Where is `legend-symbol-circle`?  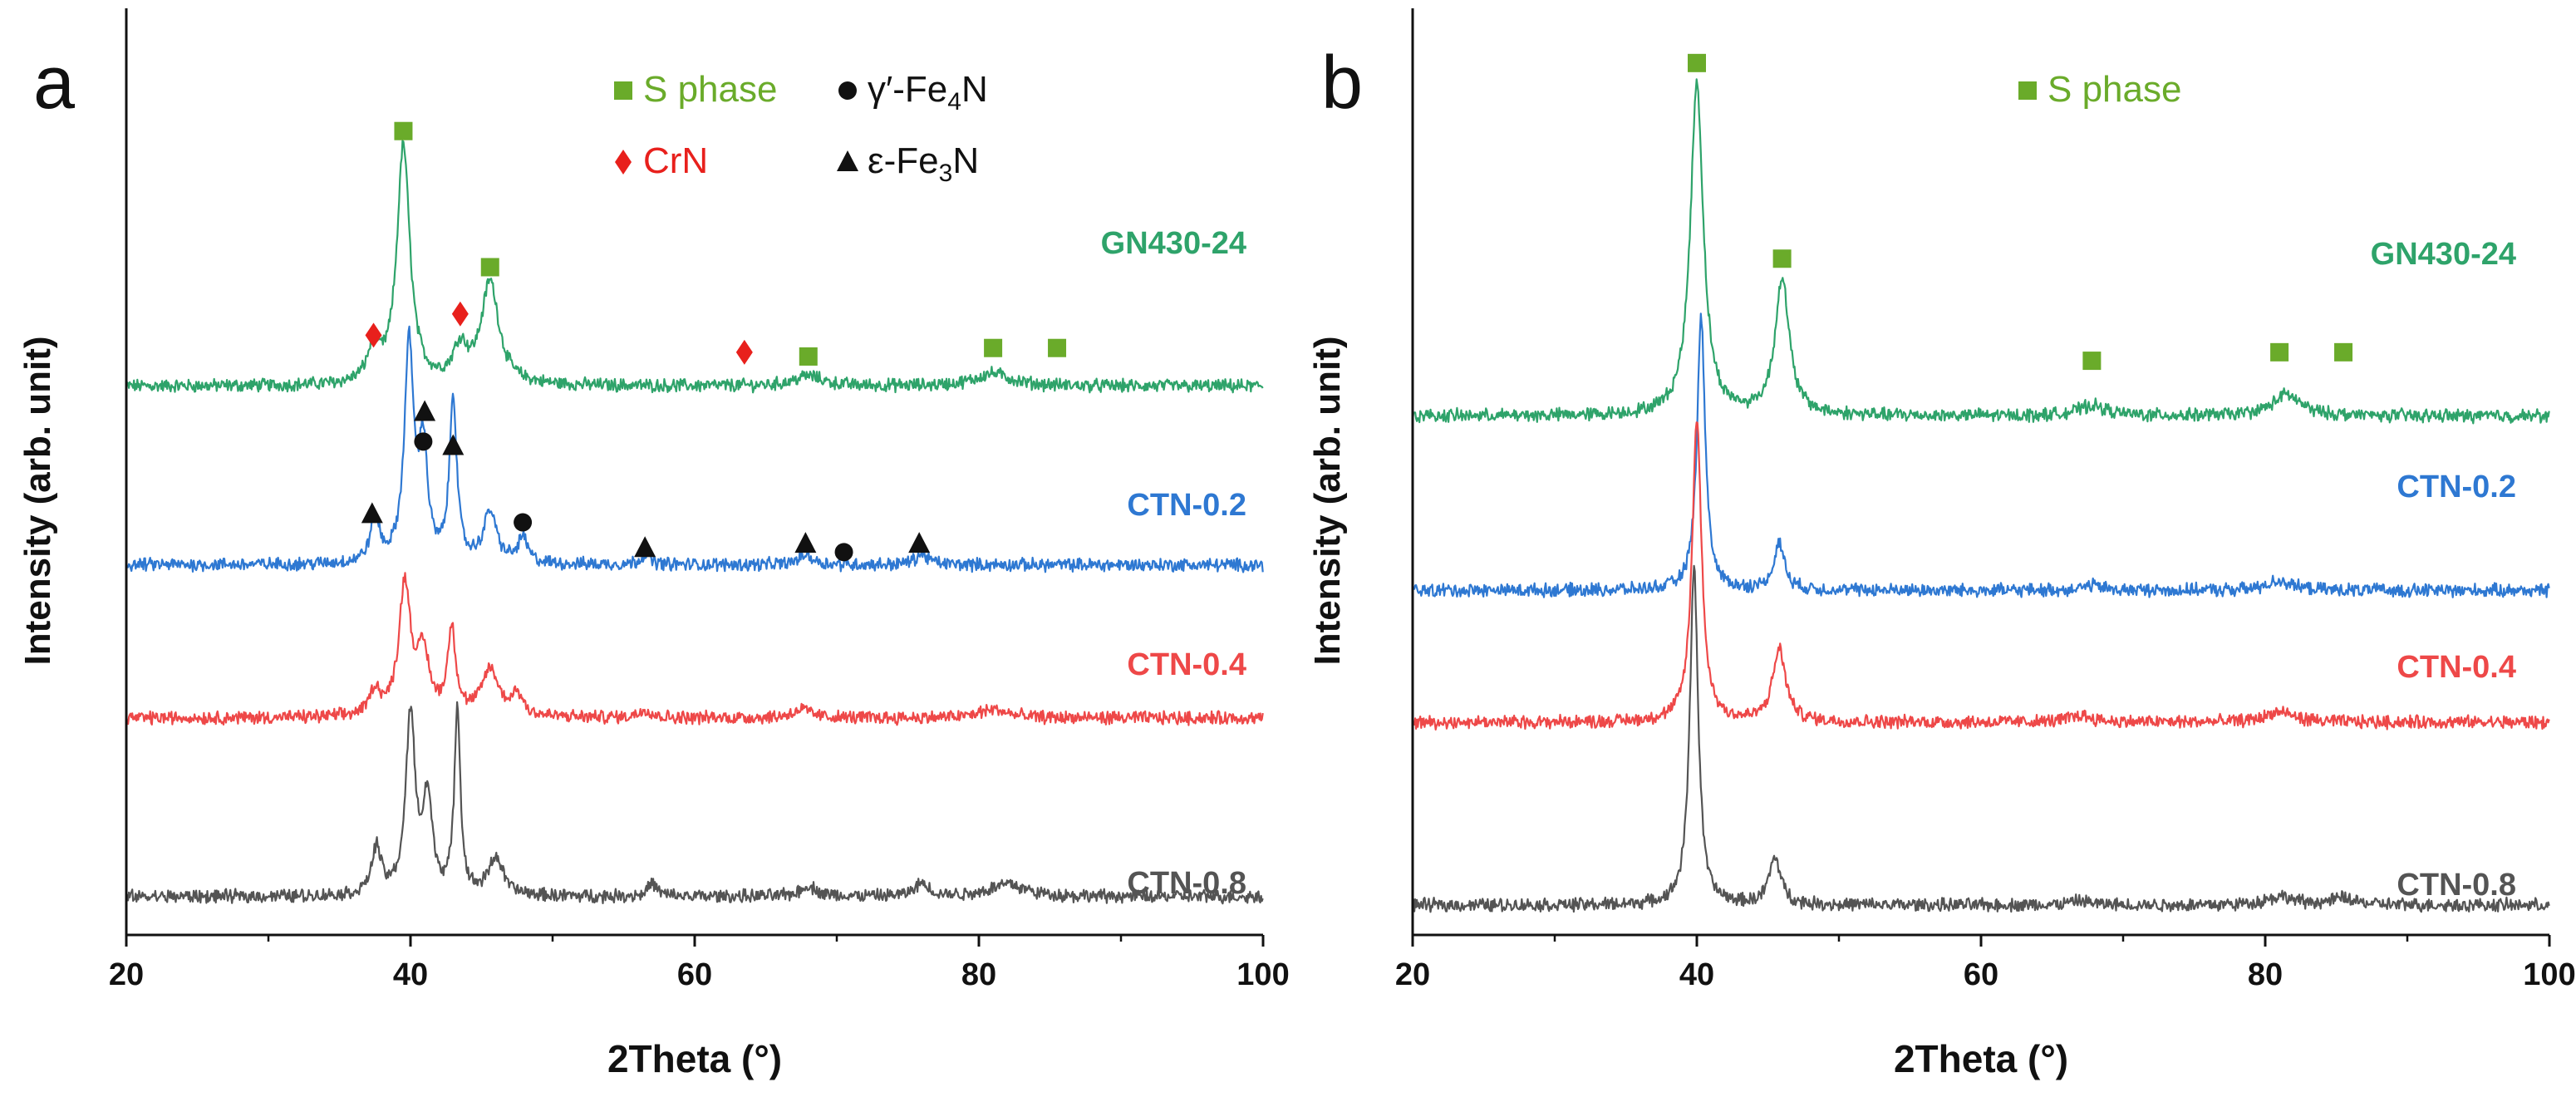 legend-symbol-circle is located at coordinates (847, 91).